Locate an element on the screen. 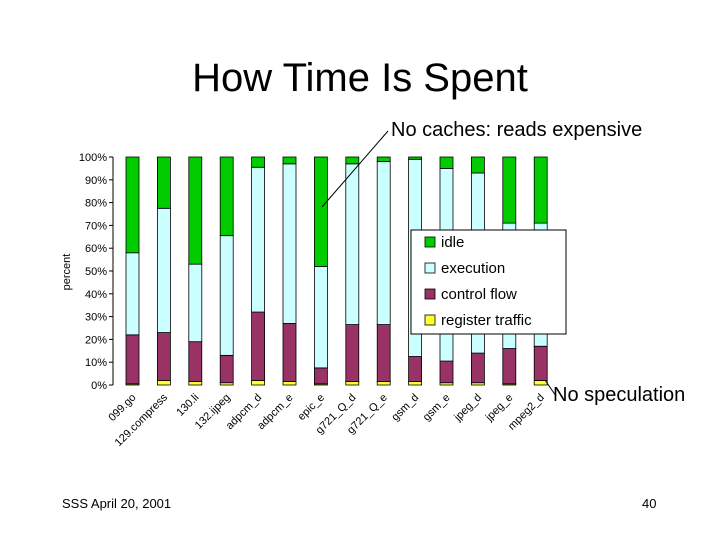 The height and width of the screenshot is (540, 720). y-axis-label: percent is located at coordinates (67, 272).